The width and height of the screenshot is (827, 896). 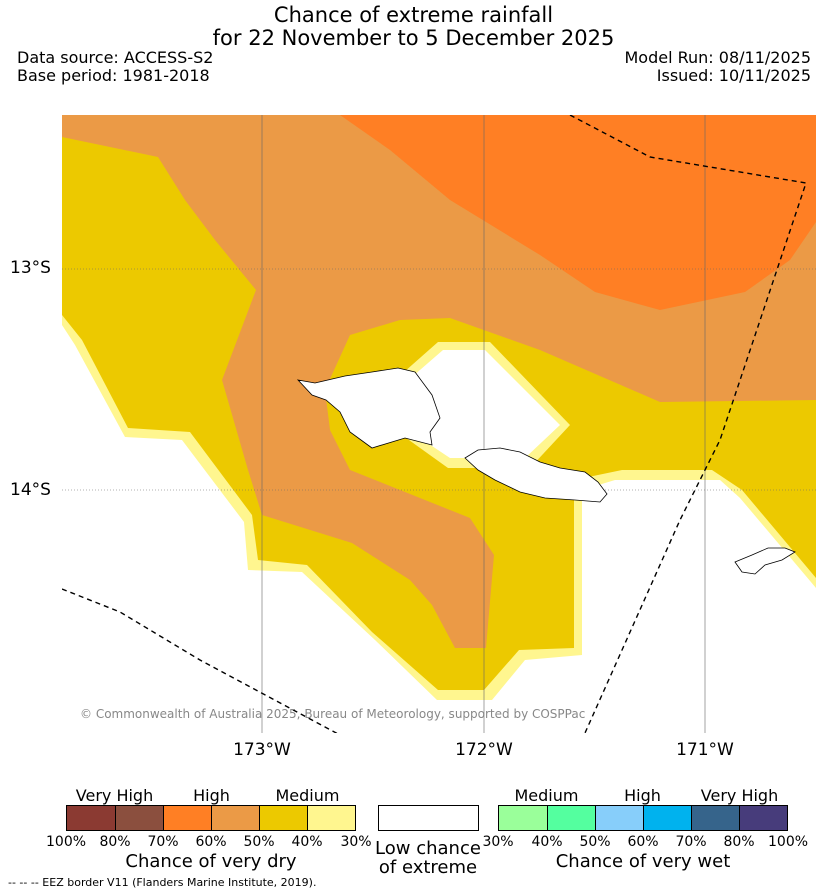 I want to click on islands, so click(x=546, y=471).